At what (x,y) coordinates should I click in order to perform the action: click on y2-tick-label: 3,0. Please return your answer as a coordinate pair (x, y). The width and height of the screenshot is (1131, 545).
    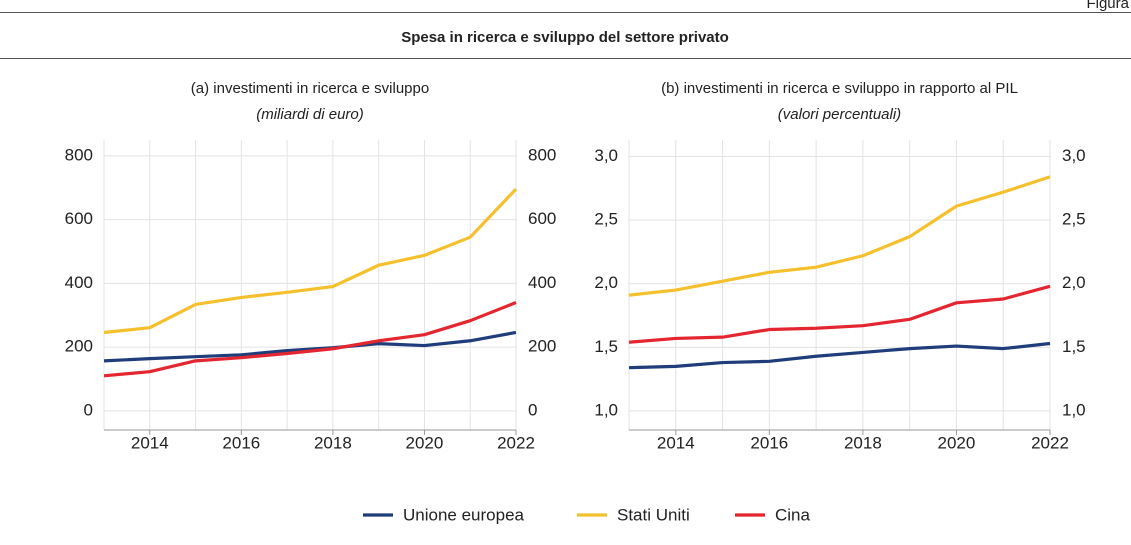
    Looking at the image, I should click on (1074, 155).